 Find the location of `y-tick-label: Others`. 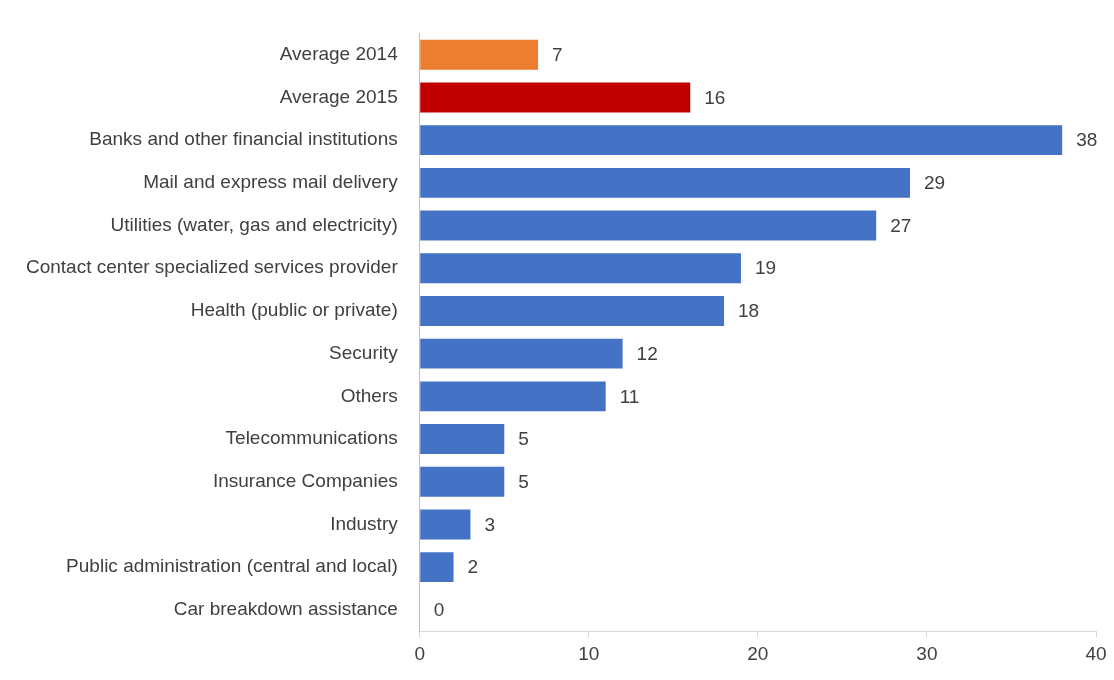

y-tick-label: Others is located at coordinates (369, 395).